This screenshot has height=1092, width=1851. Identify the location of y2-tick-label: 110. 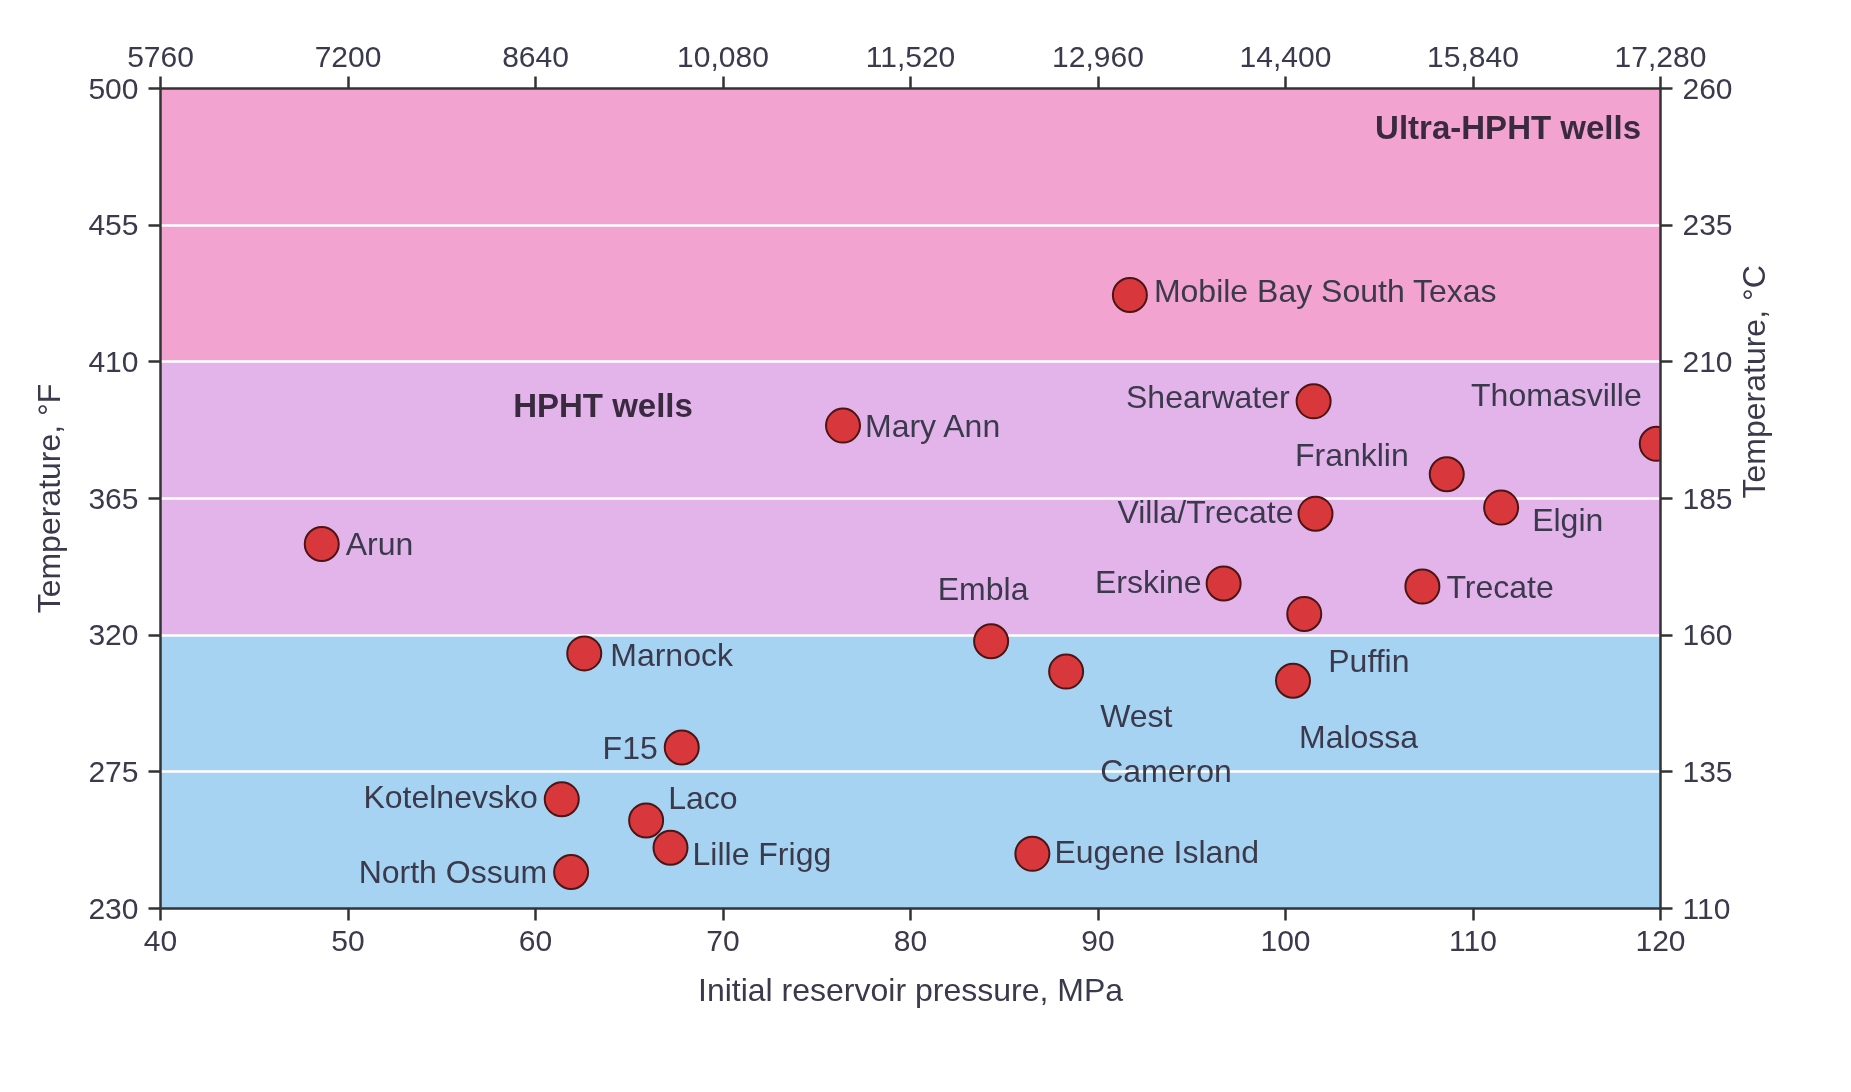
(1706, 908).